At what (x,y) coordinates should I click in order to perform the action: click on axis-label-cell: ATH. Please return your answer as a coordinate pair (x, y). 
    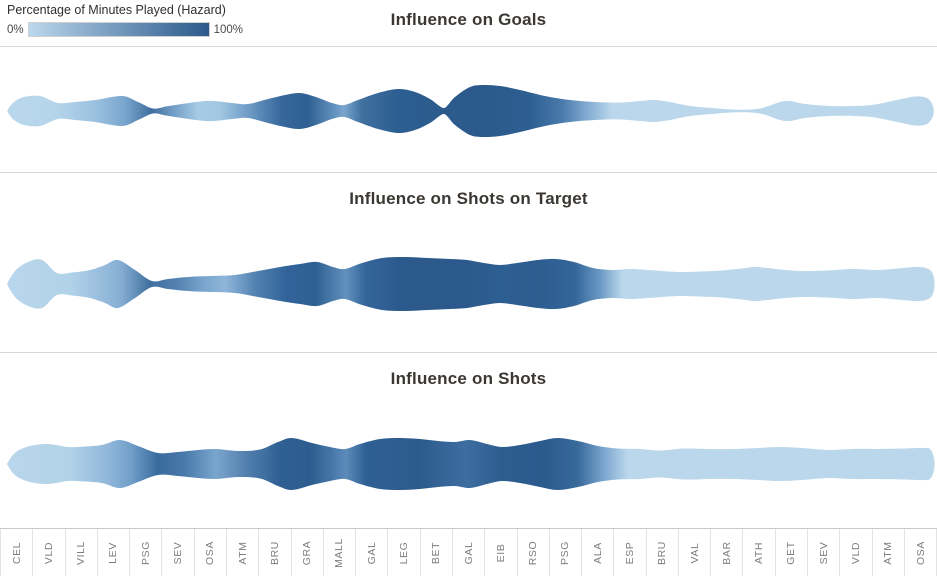
    Looking at the image, I should click on (758, 552).